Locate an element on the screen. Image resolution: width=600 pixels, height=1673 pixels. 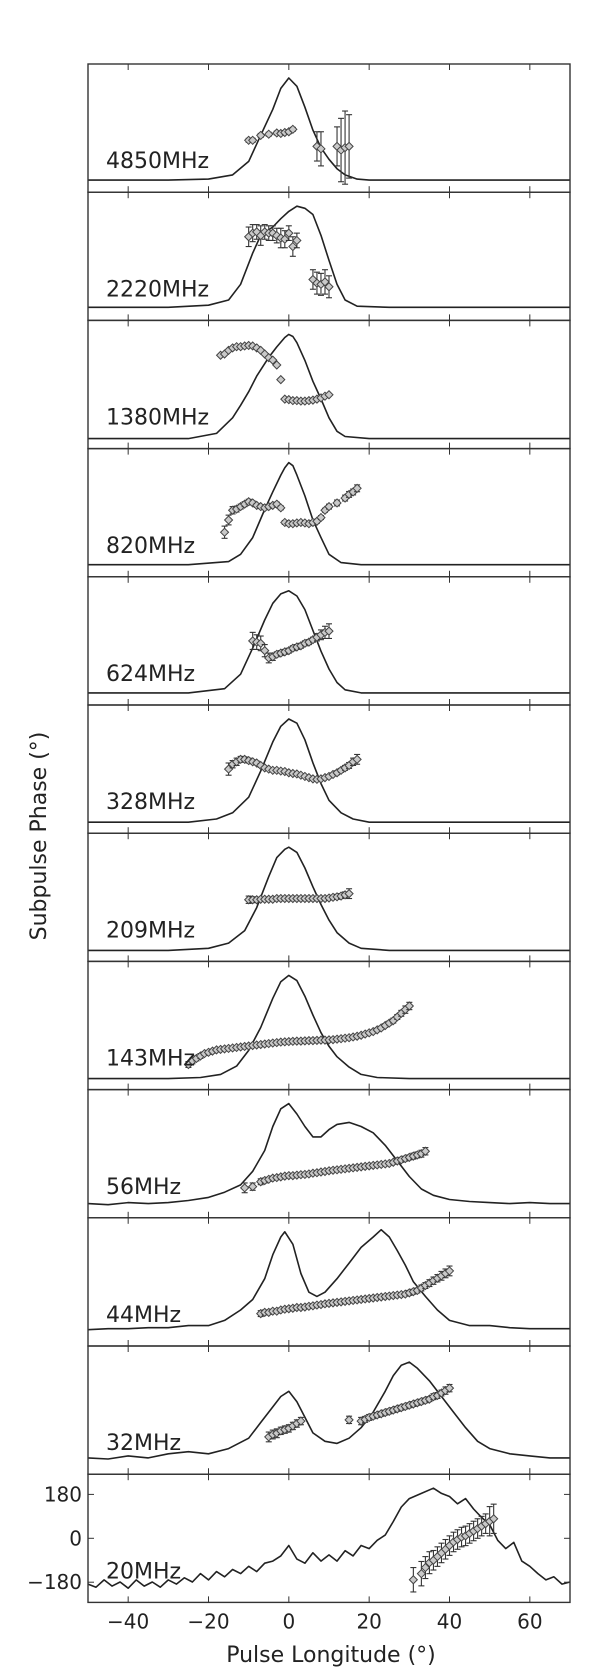
panel-820MHz: 820MHz is located at coordinates (329, 512).